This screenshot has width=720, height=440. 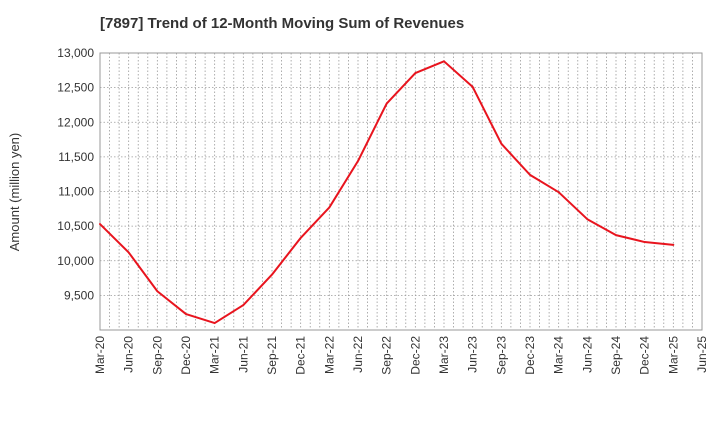 What do you see at coordinates (358, 354) in the screenshot?
I see `x-tick-label: Jun-22` at bounding box center [358, 354].